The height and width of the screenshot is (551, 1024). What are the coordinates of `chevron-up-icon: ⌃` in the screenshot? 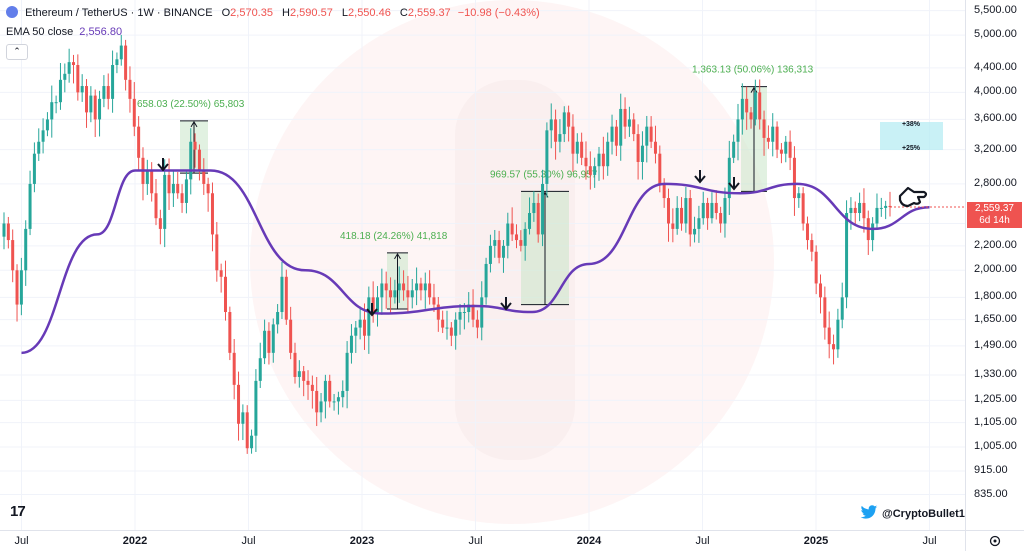 It's located at (17, 51).